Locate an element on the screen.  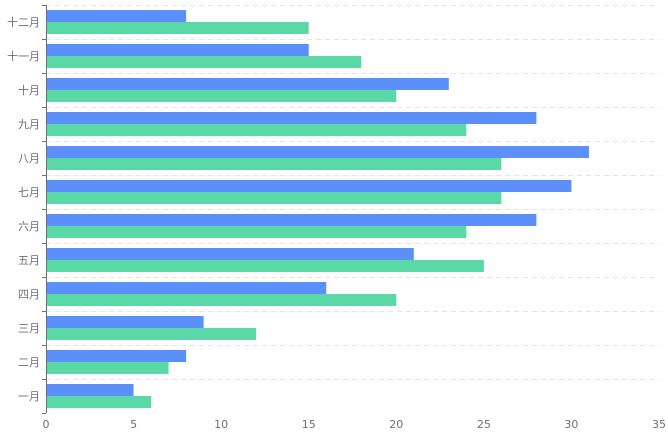
x-tick-label: 25 is located at coordinates (484, 424).